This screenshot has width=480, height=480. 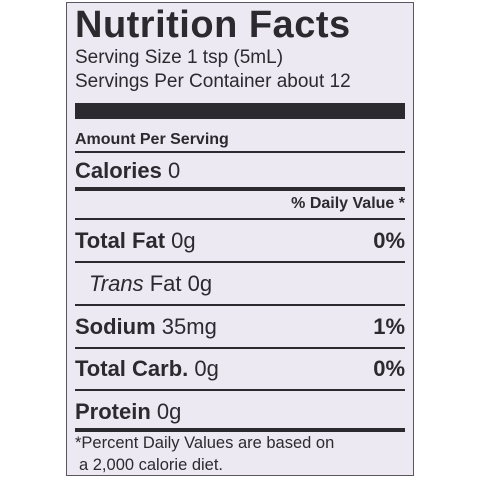 What do you see at coordinates (213, 81) in the screenshot?
I see `servings-per-container: Servings Per Container about 12` at bounding box center [213, 81].